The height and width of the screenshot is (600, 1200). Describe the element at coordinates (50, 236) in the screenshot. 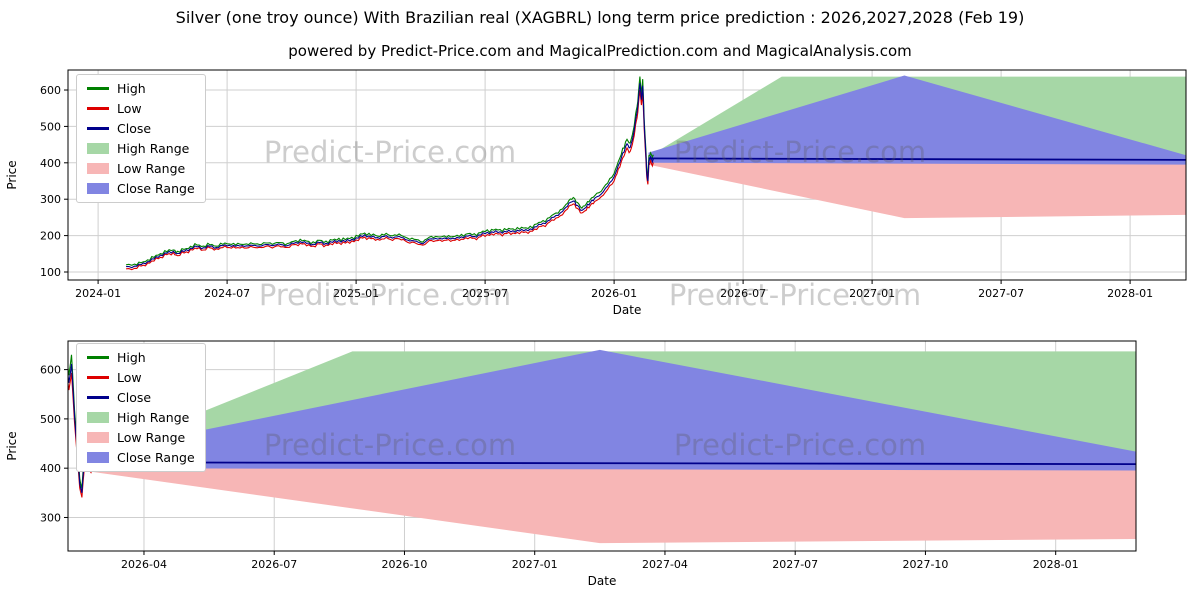

I see `svg-text: 200` at that location.